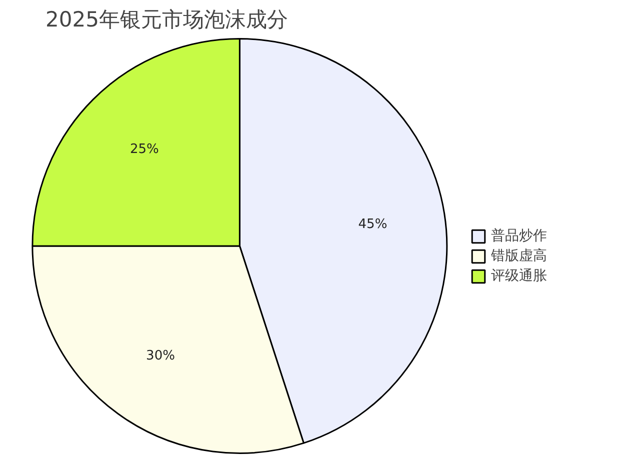 The width and height of the screenshot is (640, 459). Describe the element at coordinates (160, 356) in the screenshot. I see `data-label: 30%` at that location.